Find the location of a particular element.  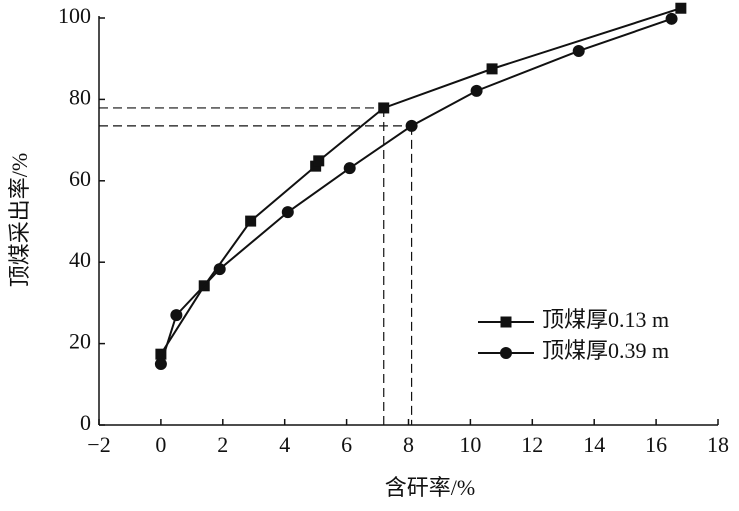

y-tick-label: 80 is located at coordinates (80, 96).